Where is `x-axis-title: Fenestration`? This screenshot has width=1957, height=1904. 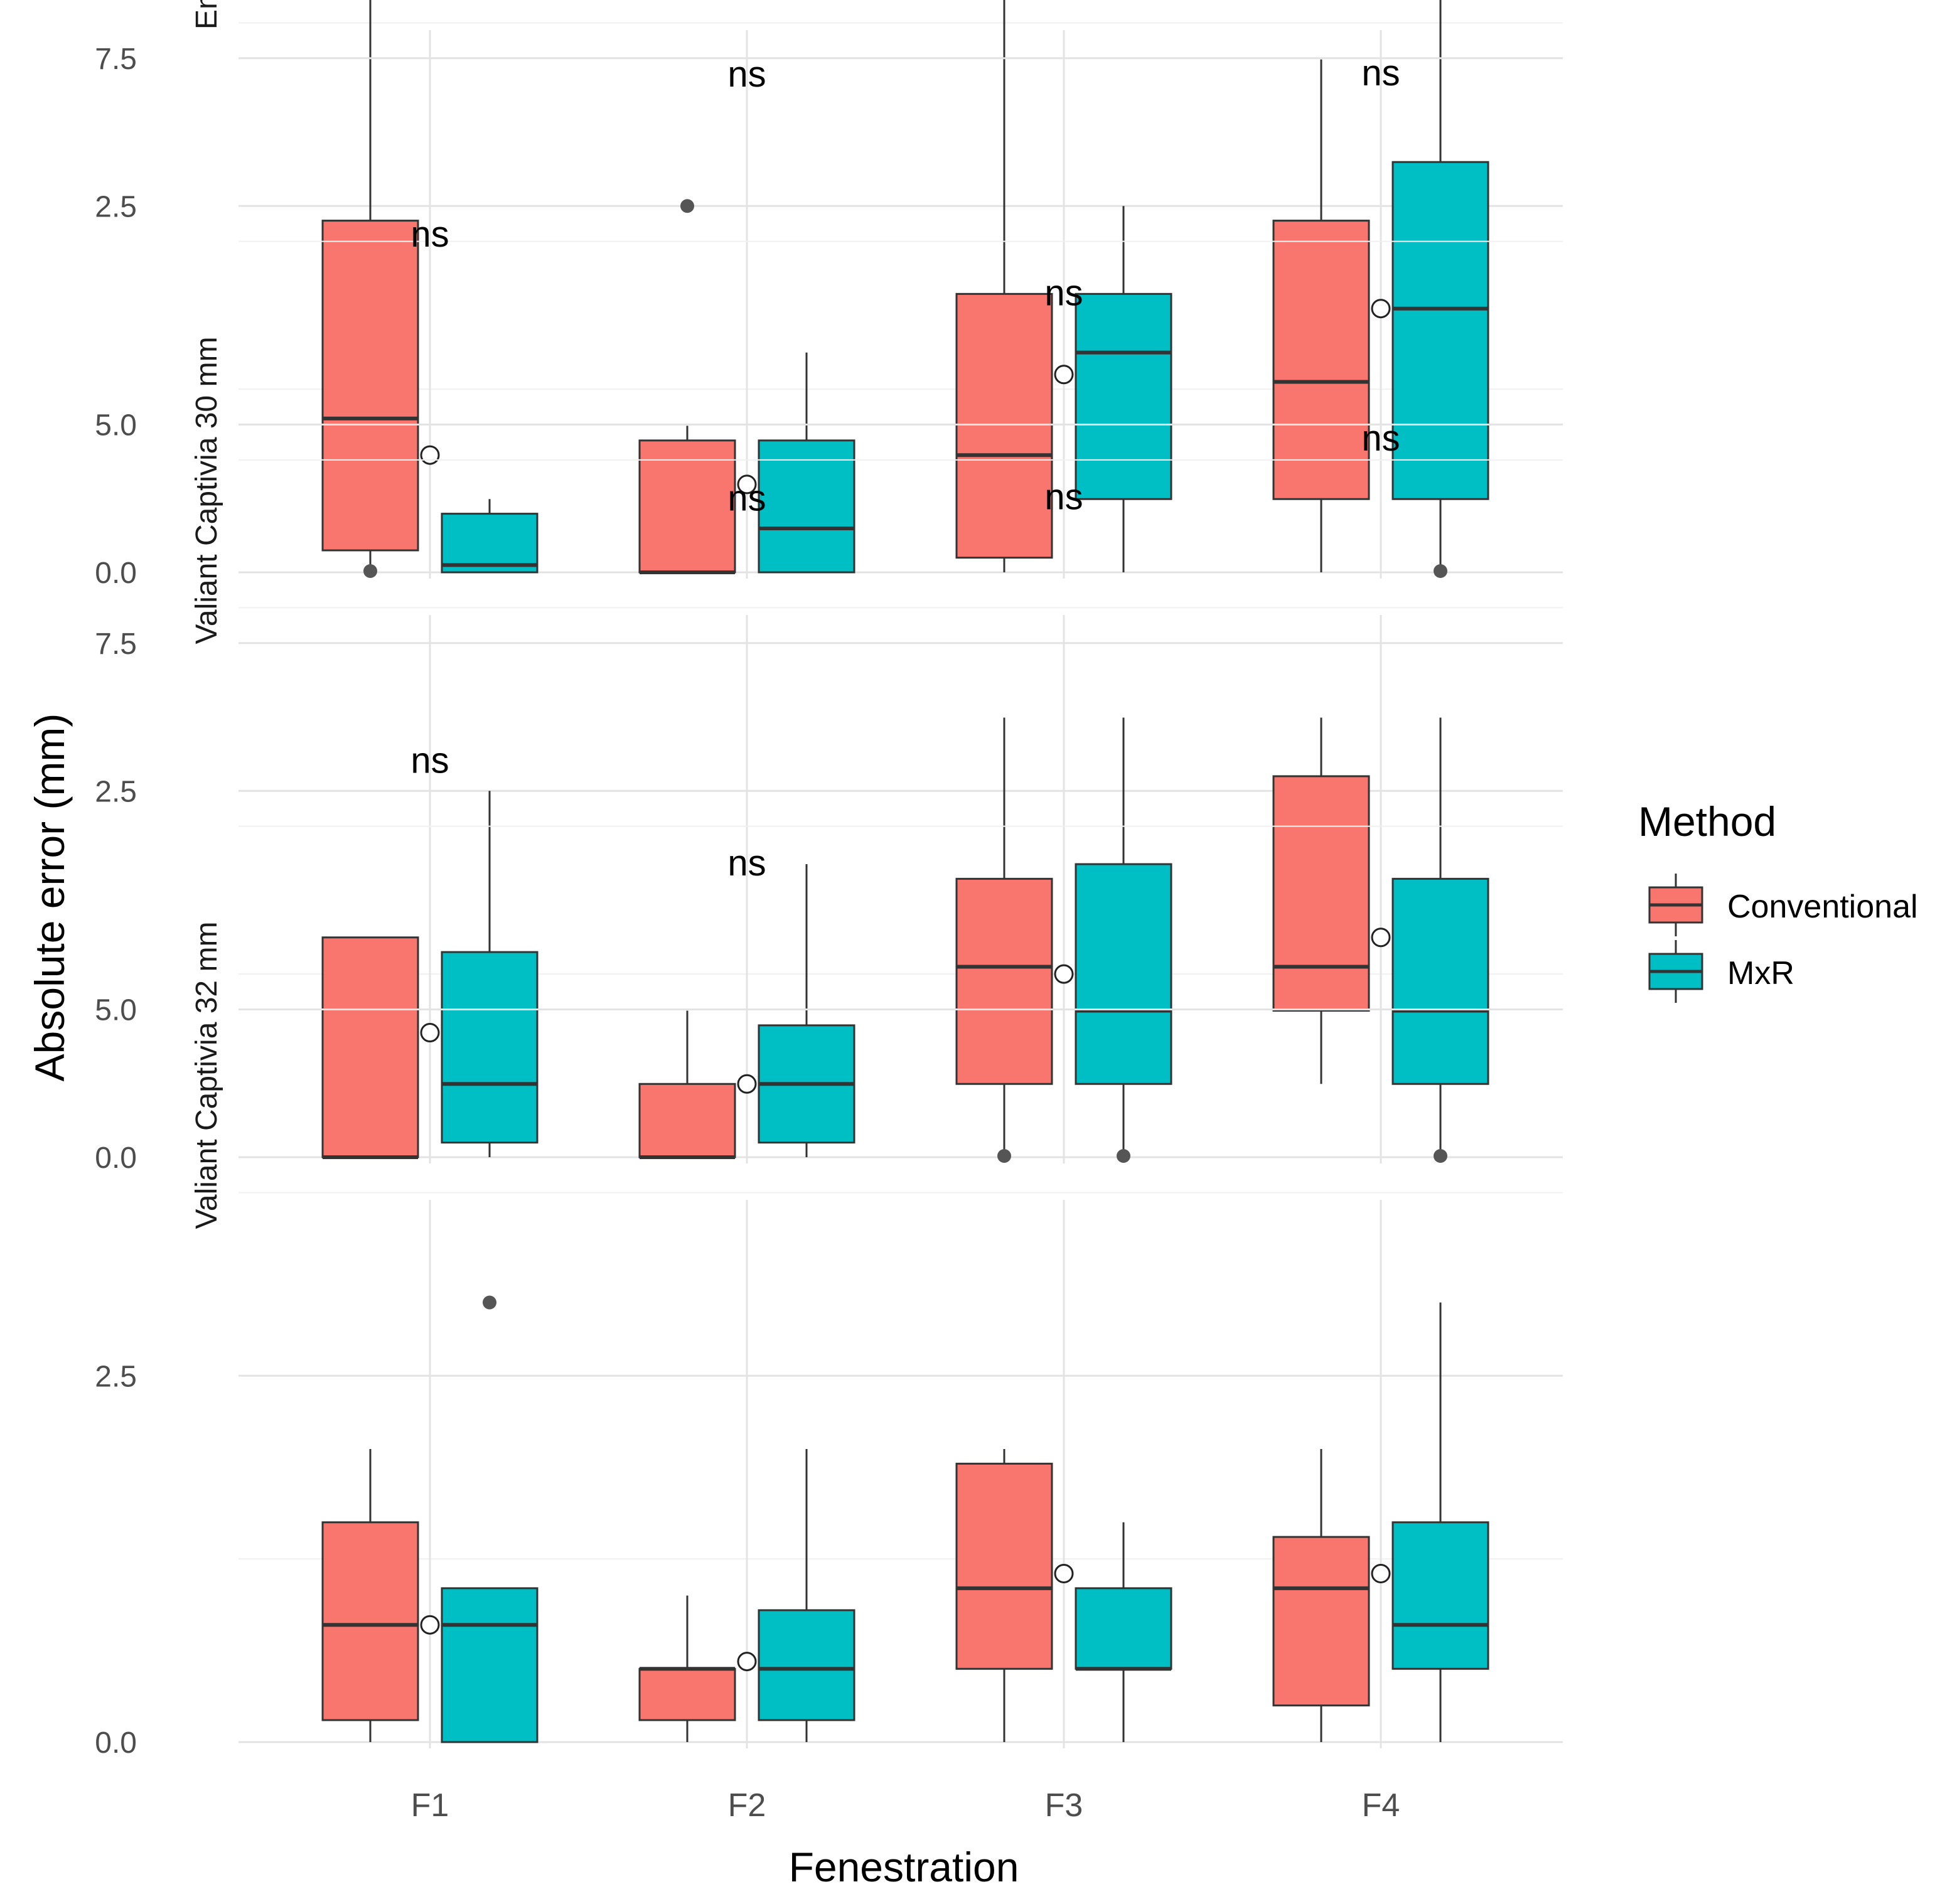 x-axis-title: Fenestration is located at coordinates (904, 1867).